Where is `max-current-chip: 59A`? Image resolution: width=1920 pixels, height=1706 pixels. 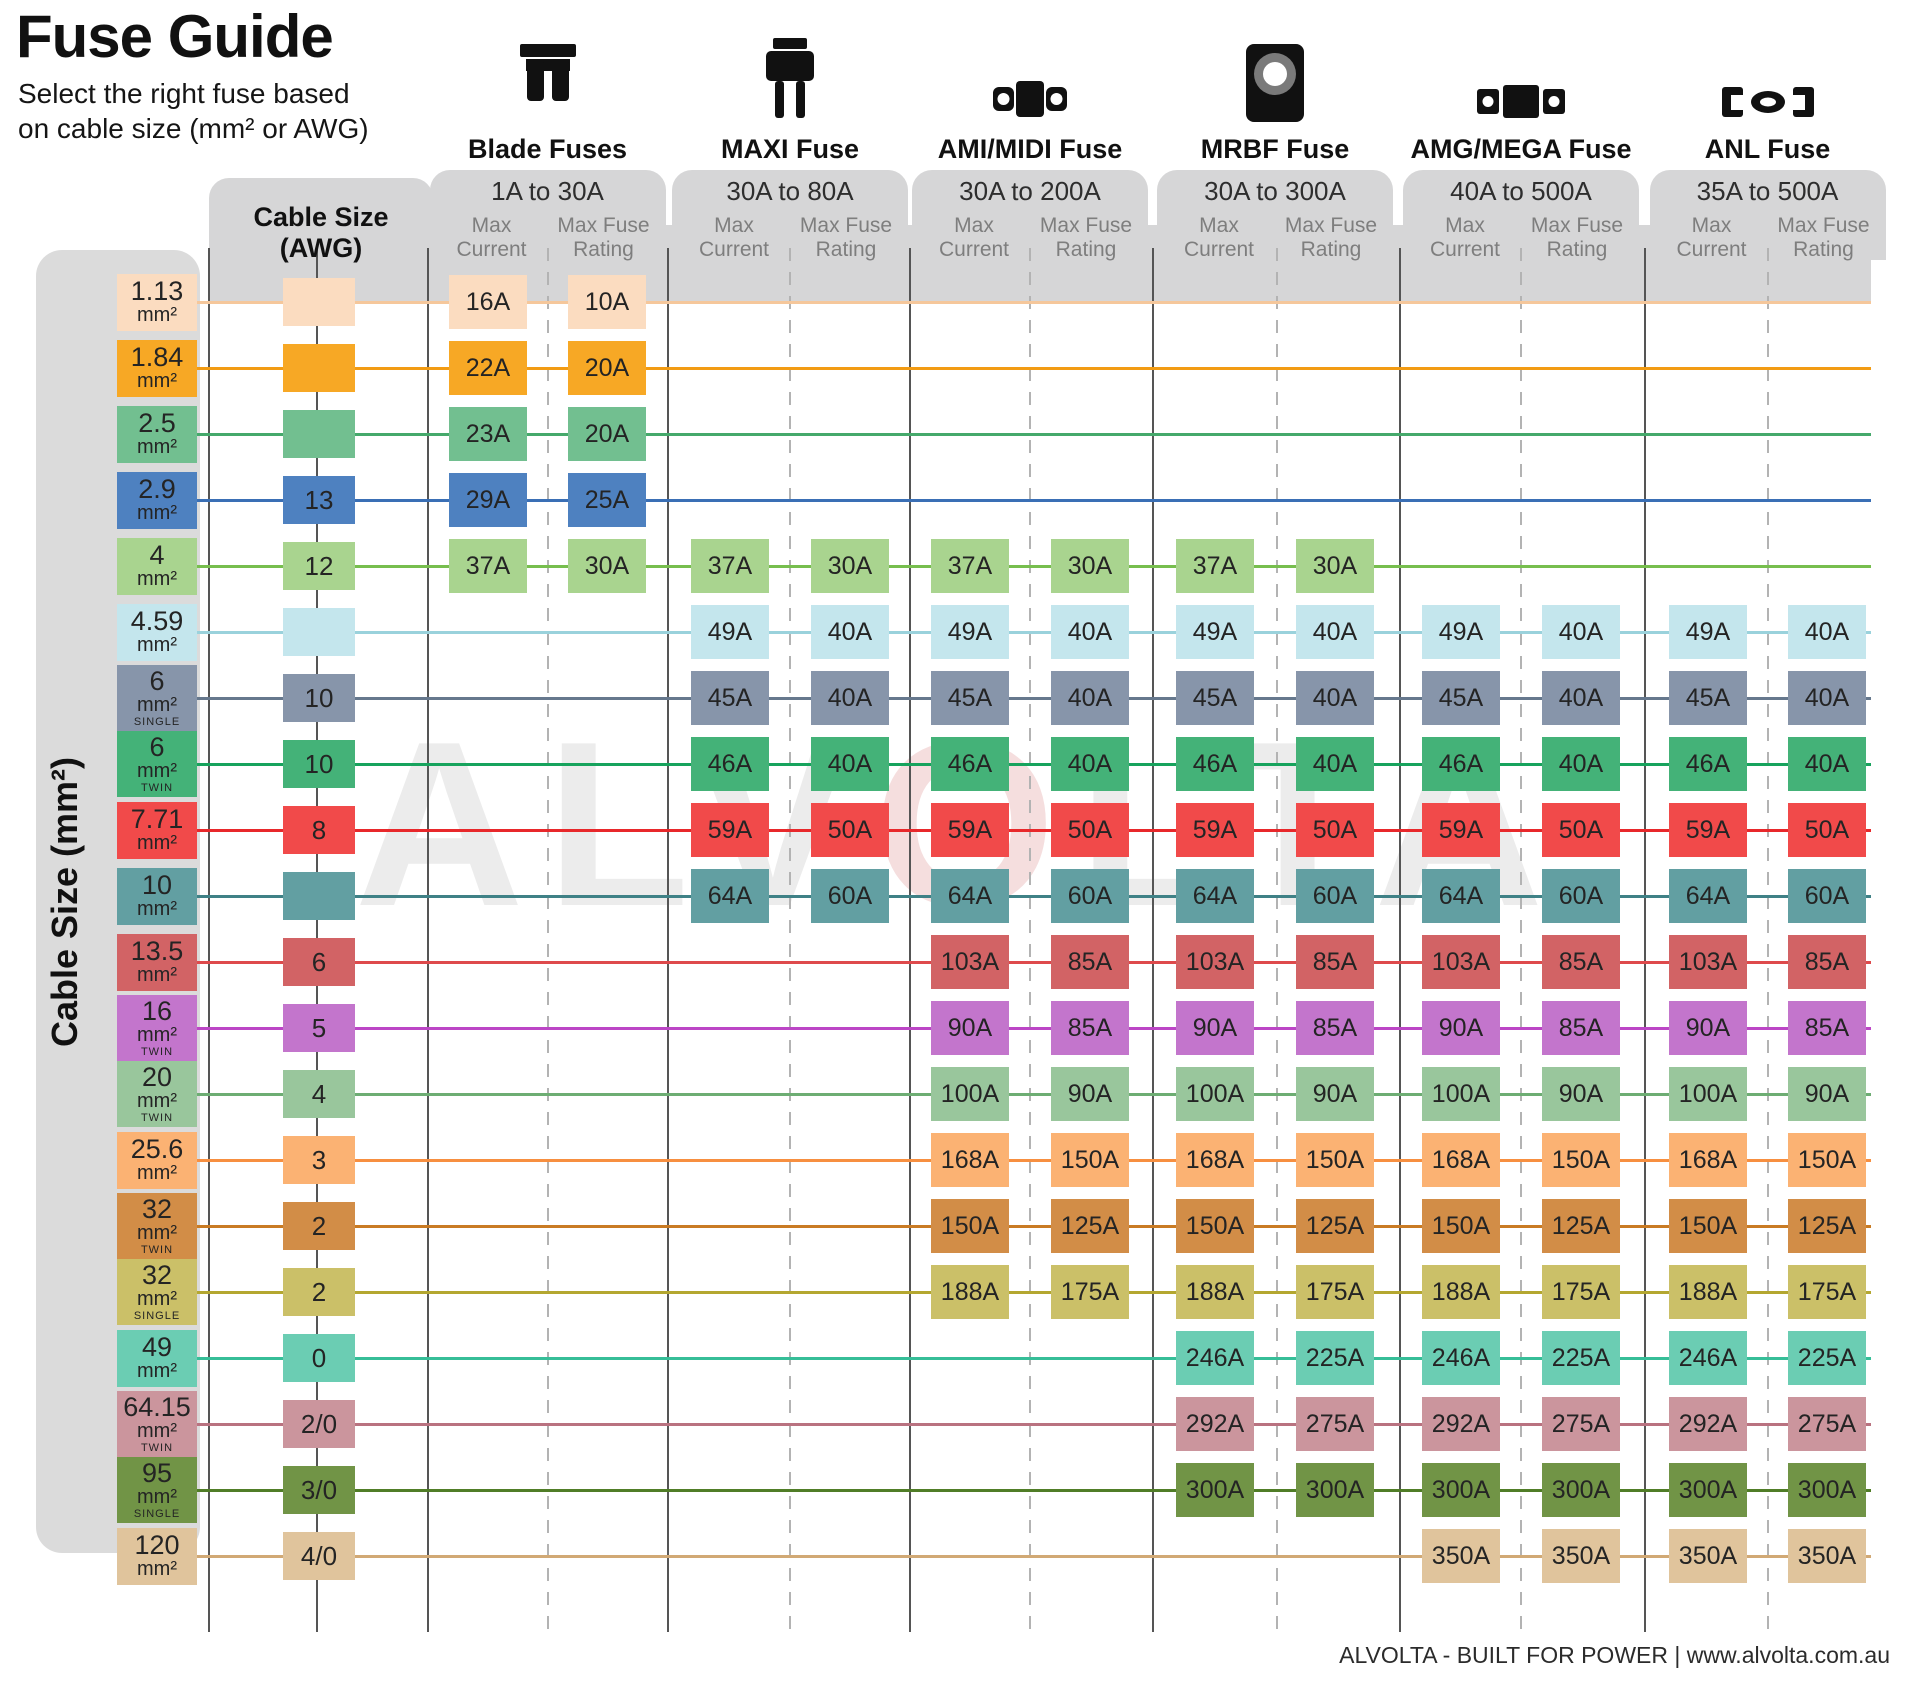 max-current-chip: 59A is located at coordinates (1215, 830).